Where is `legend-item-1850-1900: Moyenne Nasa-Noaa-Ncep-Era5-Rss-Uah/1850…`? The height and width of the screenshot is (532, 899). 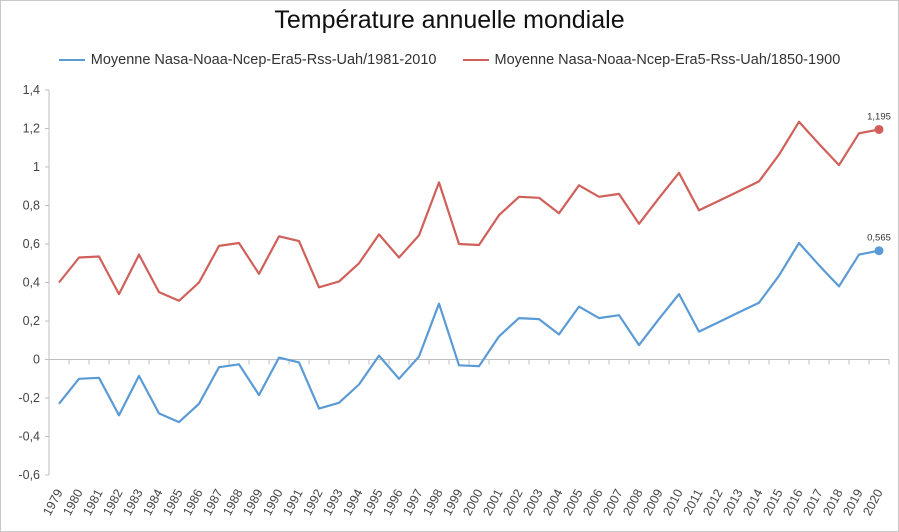
legend-item-1850-1900: Moyenne Nasa-Noaa-Ncep-Era5-Rss-Uah/1850… is located at coordinates (651, 60).